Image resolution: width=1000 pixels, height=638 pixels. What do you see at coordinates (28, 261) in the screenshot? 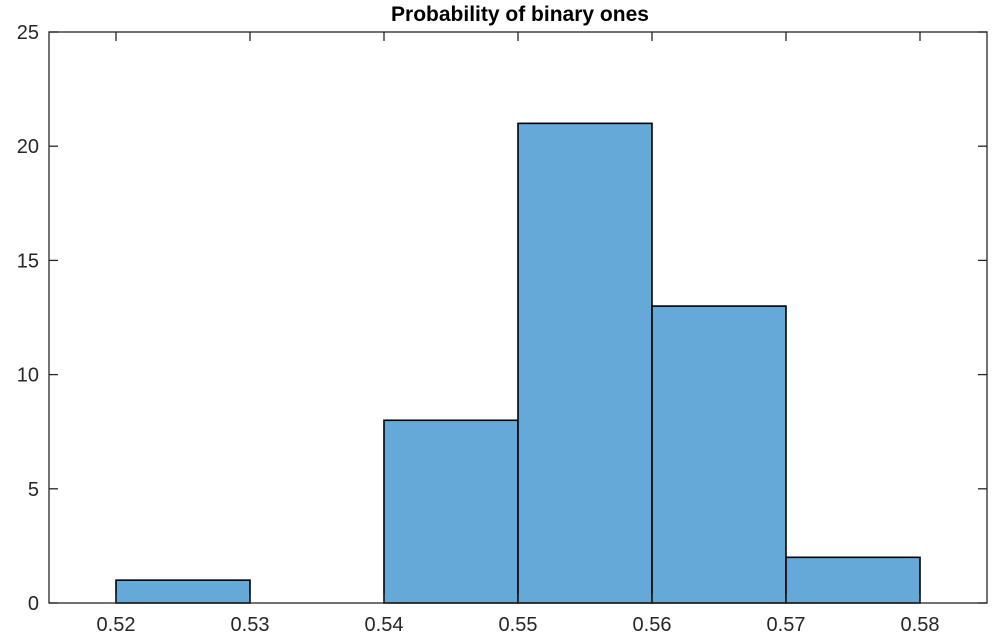
I see `y-tick-label: 15` at bounding box center [28, 261].